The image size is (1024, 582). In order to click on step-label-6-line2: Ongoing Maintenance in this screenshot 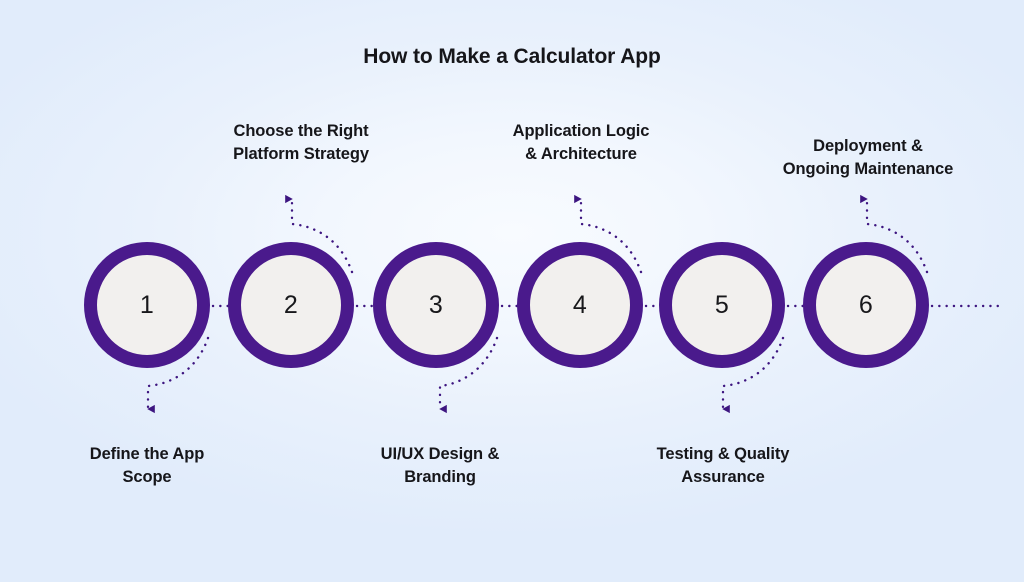, I will do `click(868, 169)`.